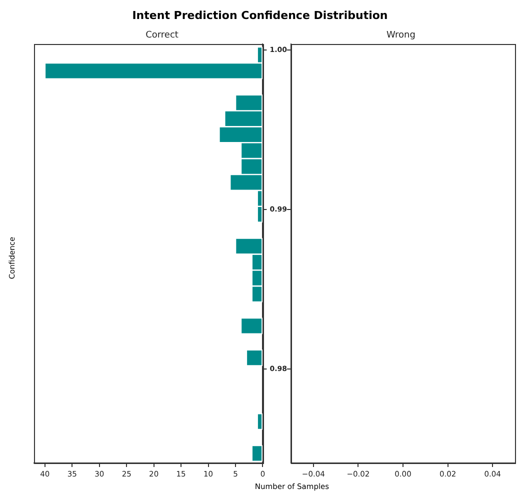 This screenshot has height=492, width=520. Describe the element at coordinates (162, 35) in the screenshot. I see `chart-subtitle: Correct` at that location.